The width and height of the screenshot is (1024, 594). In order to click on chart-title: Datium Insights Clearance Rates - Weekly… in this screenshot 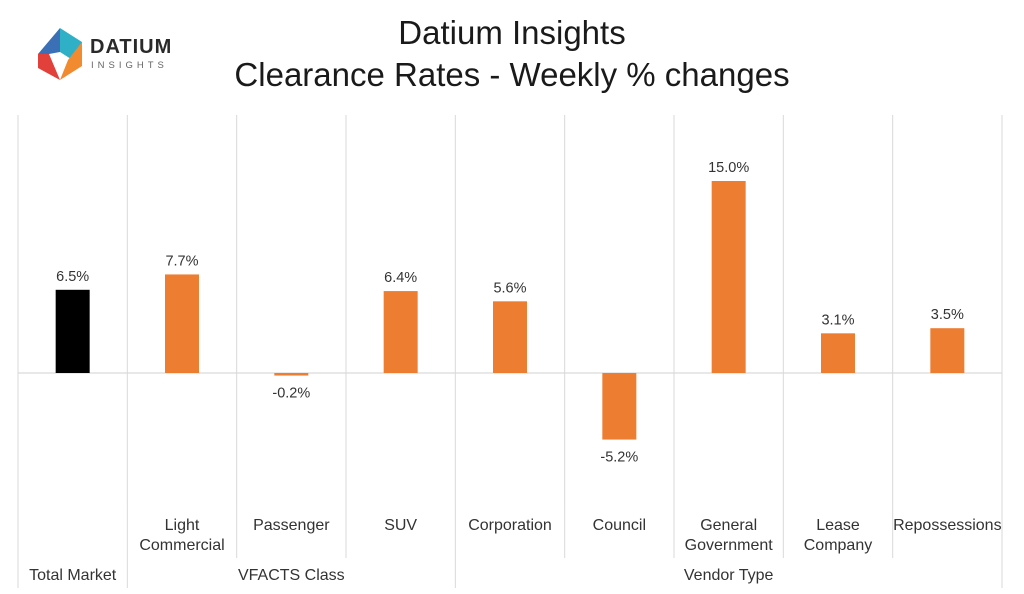, I will do `click(512, 54)`.